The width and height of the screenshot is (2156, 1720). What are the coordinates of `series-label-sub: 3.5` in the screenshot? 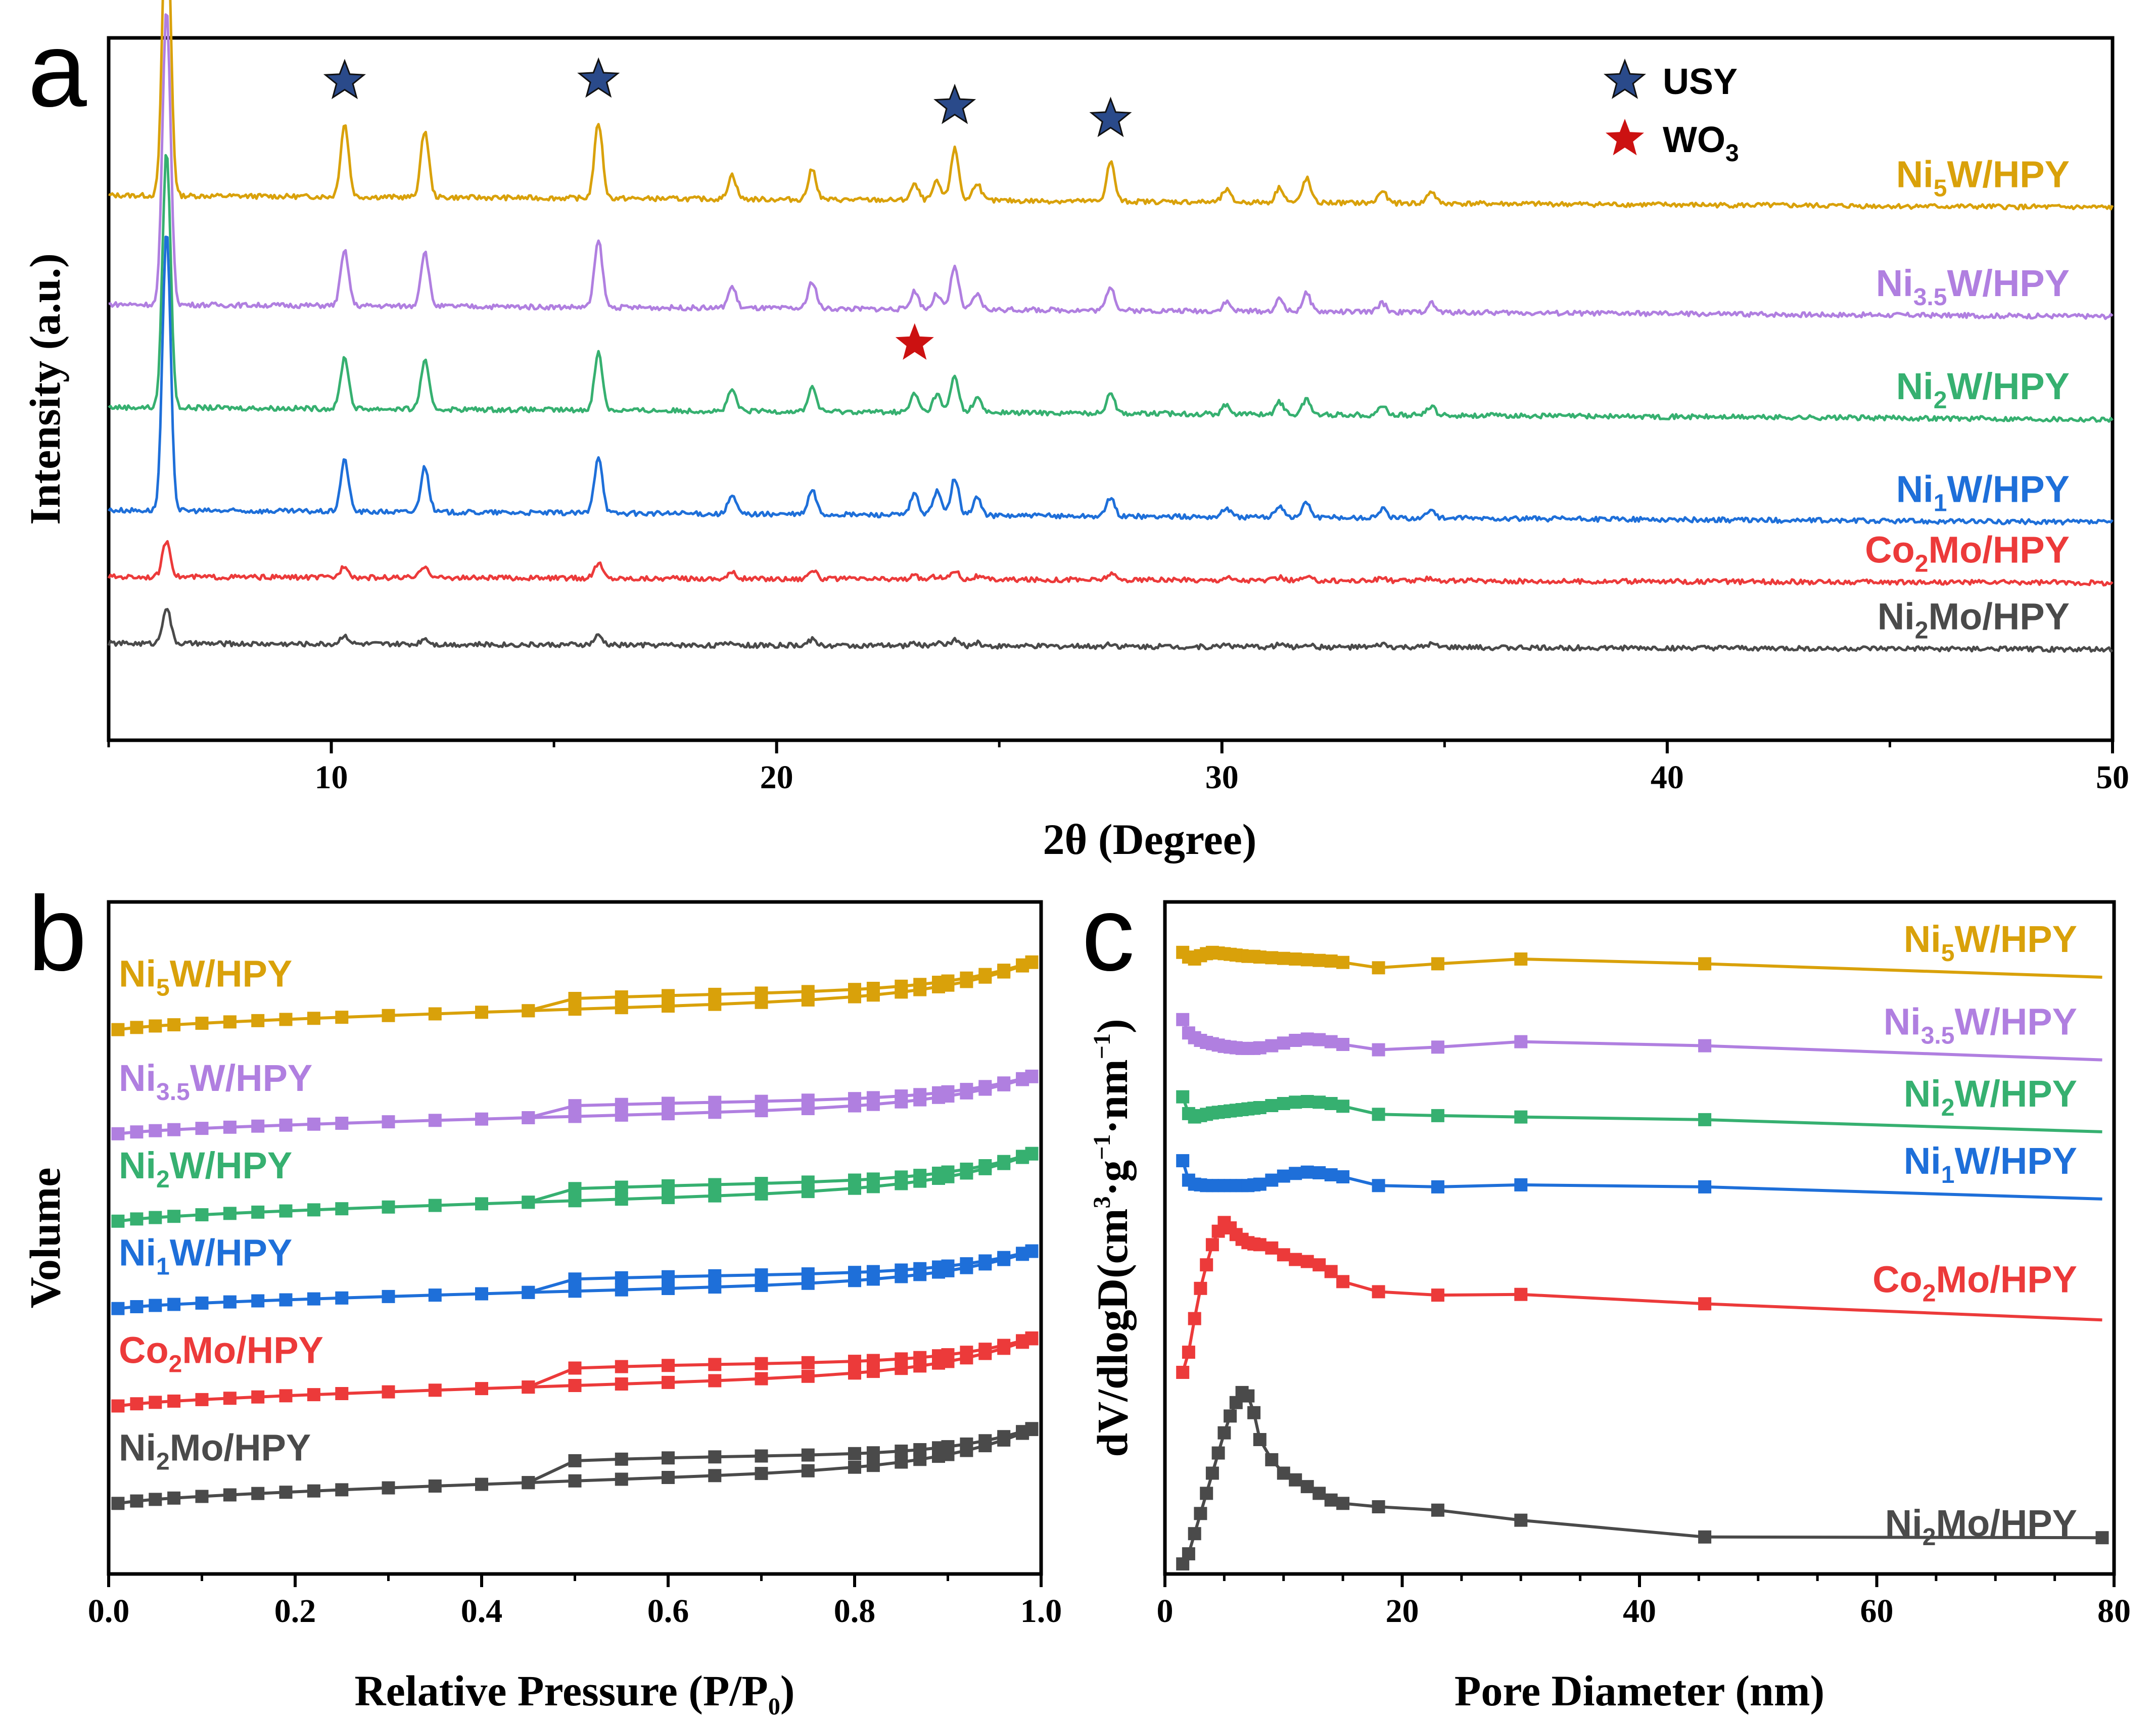 It's located at (1930, 297).